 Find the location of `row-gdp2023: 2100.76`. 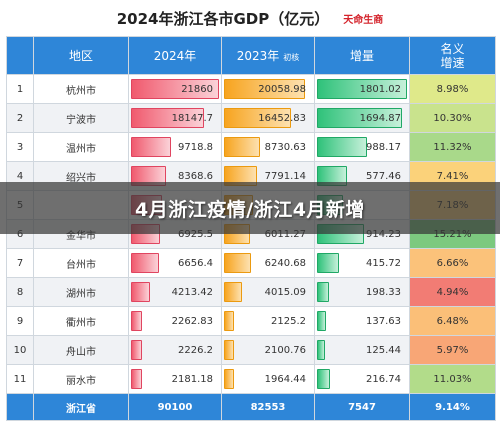

row-gdp2023: 2100.76 is located at coordinates (268, 350).